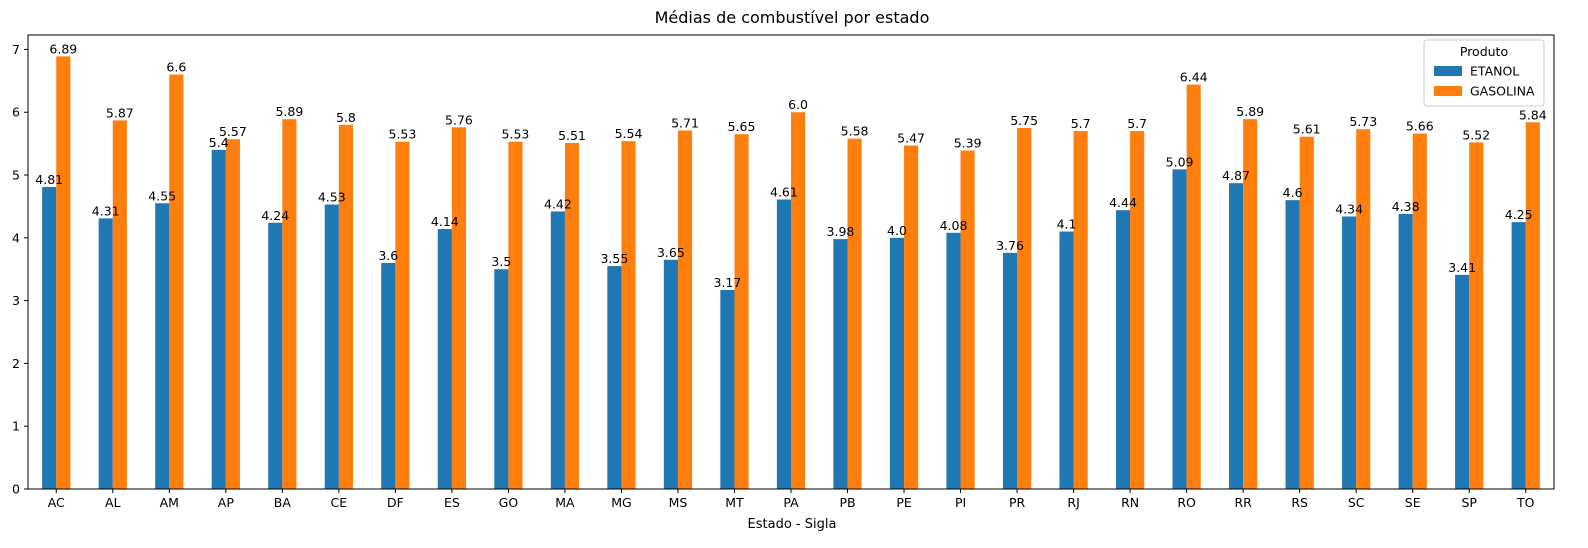 The height and width of the screenshot is (548, 1588). I want to click on bar-etanol-ma, so click(557, 350).